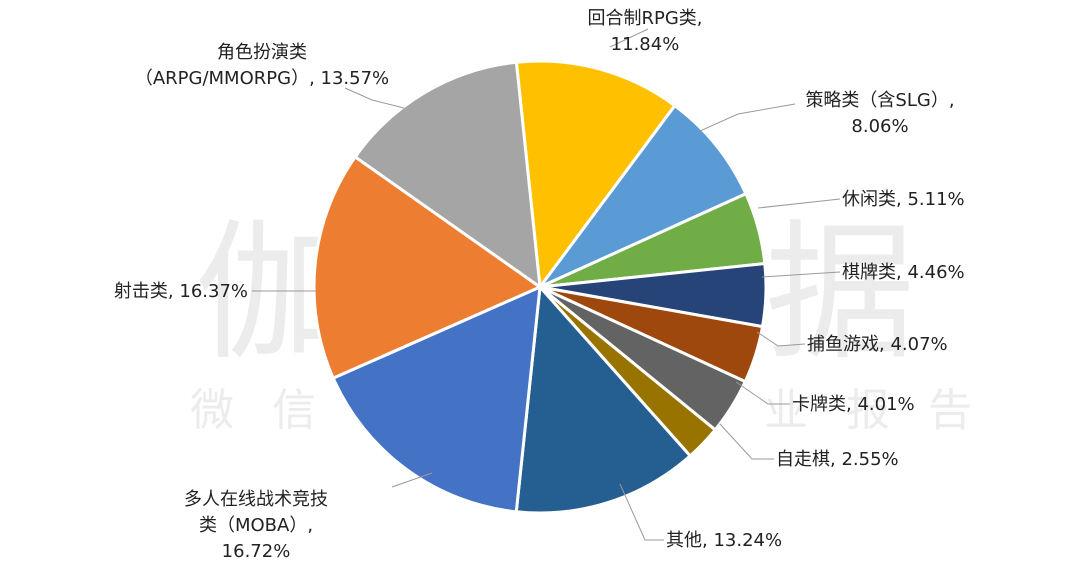 Image resolution: width=1080 pixels, height=585 pixels. Describe the element at coordinates (256, 499) in the screenshot. I see `slice-label-9-line-1: 多人在线战术竞技` at that location.